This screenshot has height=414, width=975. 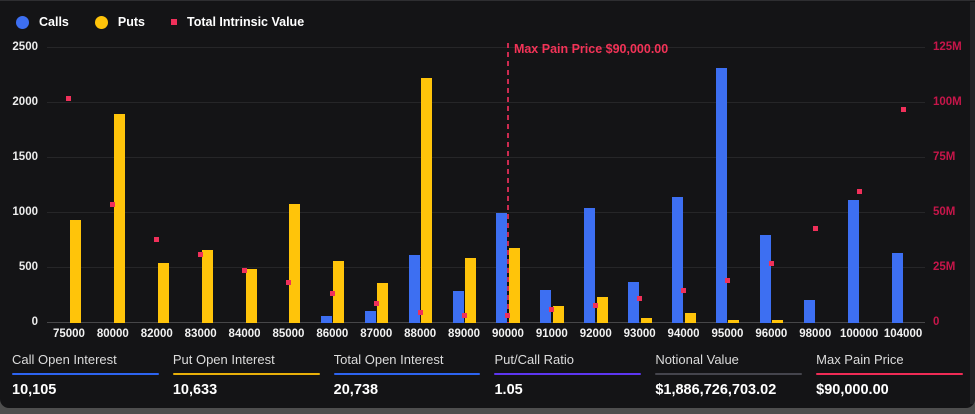 What do you see at coordinates (716, 390) in the screenshot?
I see `stat-value: $1,886,726,703.02` at bounding box center [716, 390].